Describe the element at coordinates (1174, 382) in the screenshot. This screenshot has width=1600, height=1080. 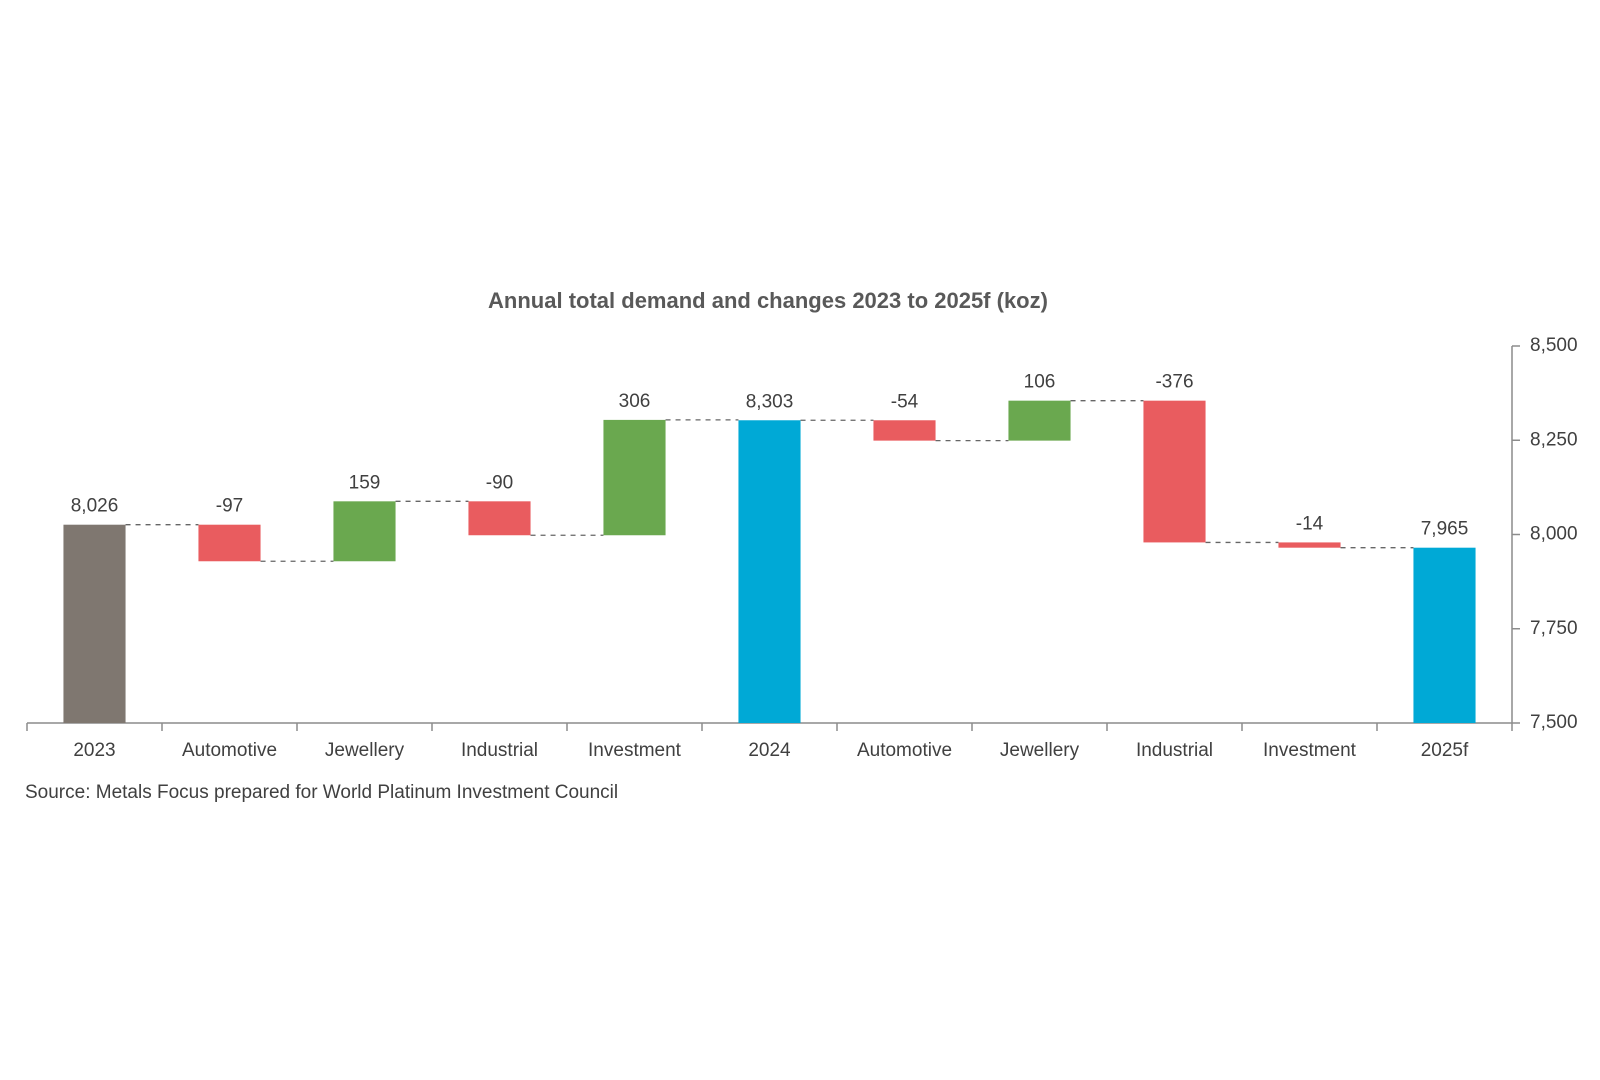
I see `value-label: -376` at that location.